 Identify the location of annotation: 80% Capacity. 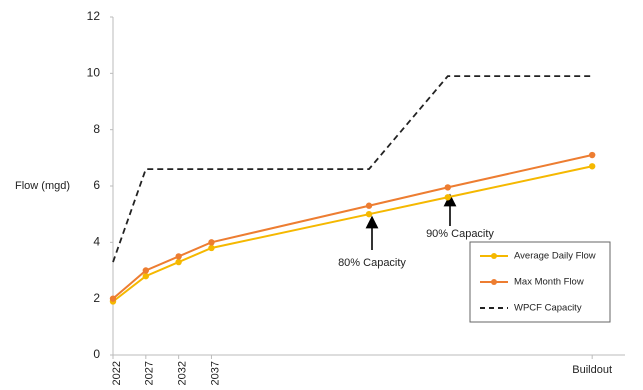
(372, 263).